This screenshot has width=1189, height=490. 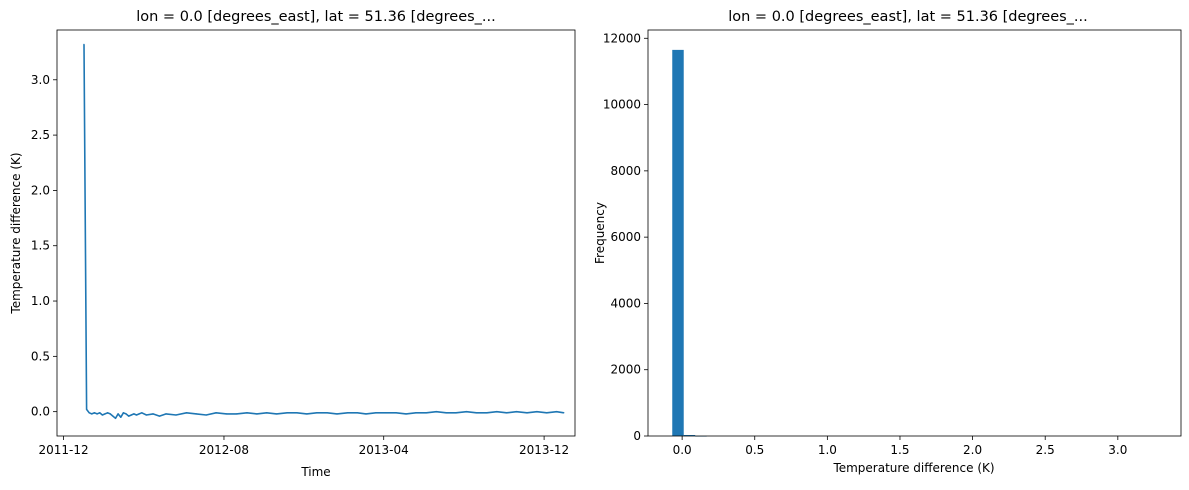 What do you see at coordinates (40, 190) in the screenshot?
I see `y-tick-label: 2.0` at bounding box center [40, 190].